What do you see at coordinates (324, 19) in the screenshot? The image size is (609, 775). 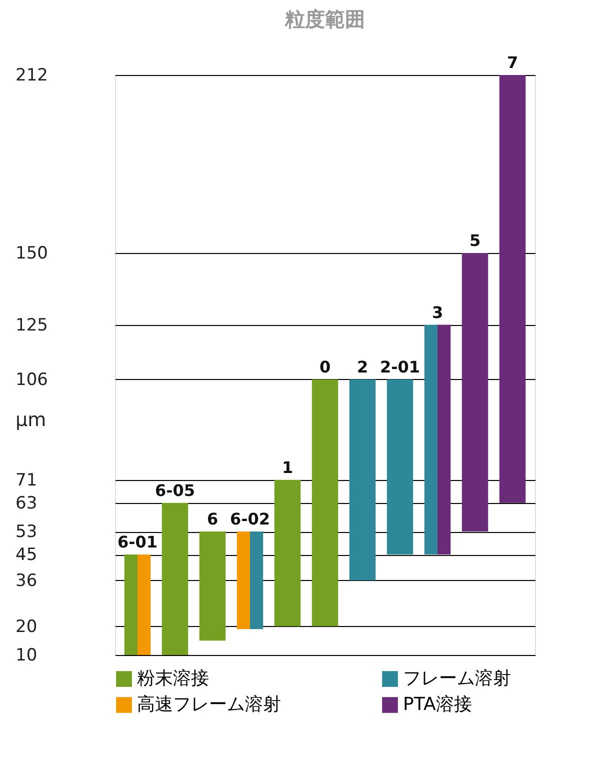 I see `chart-title: 粒度範囲` at bounding box center [324, 19].